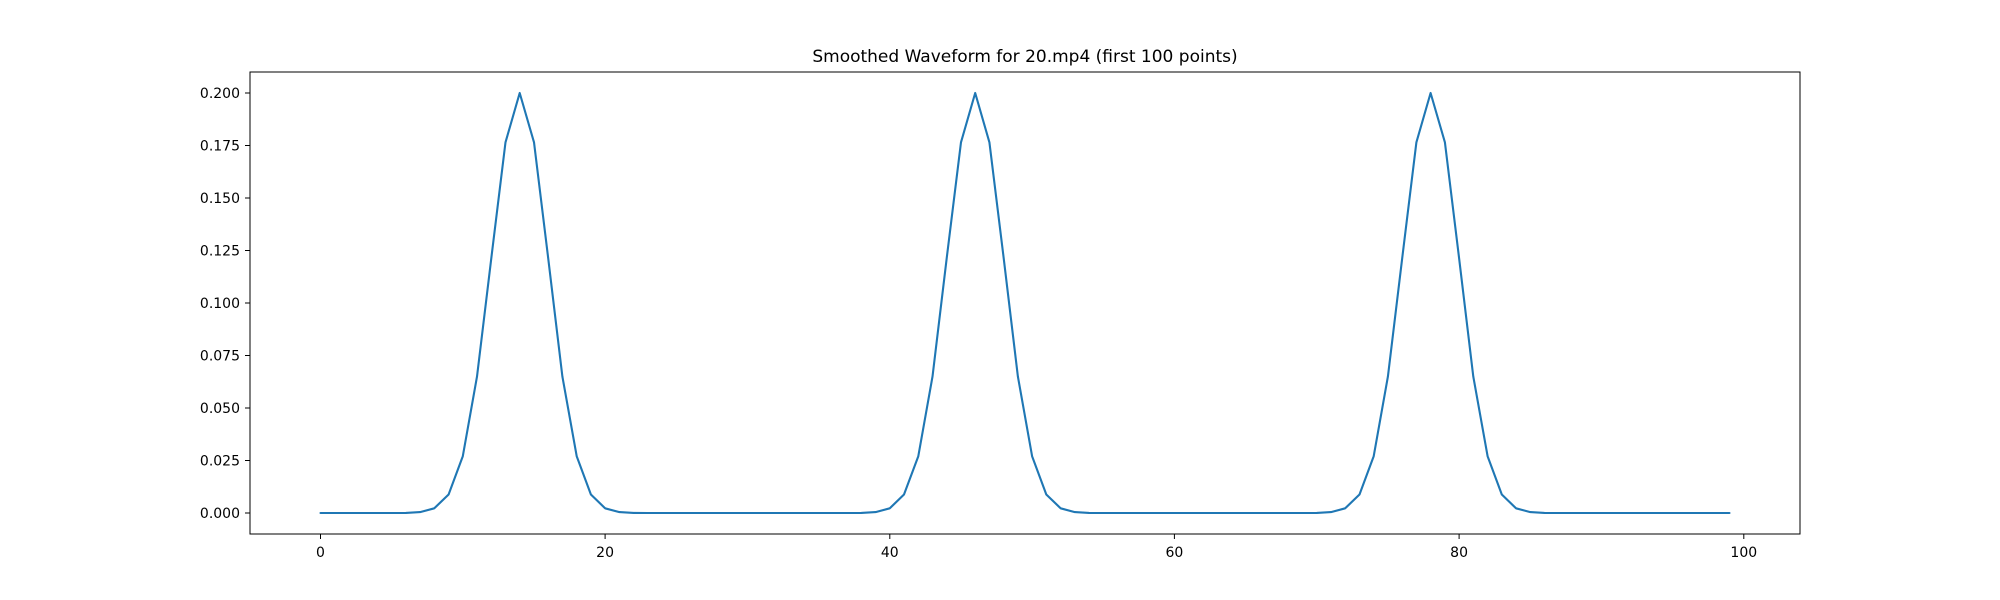 The height and width of the screenshot is (600, 2000). What do you see at coordinates (320, 553) in the screenshot?
I see `x-tick-label: 0` at bounding box center [320, 553].